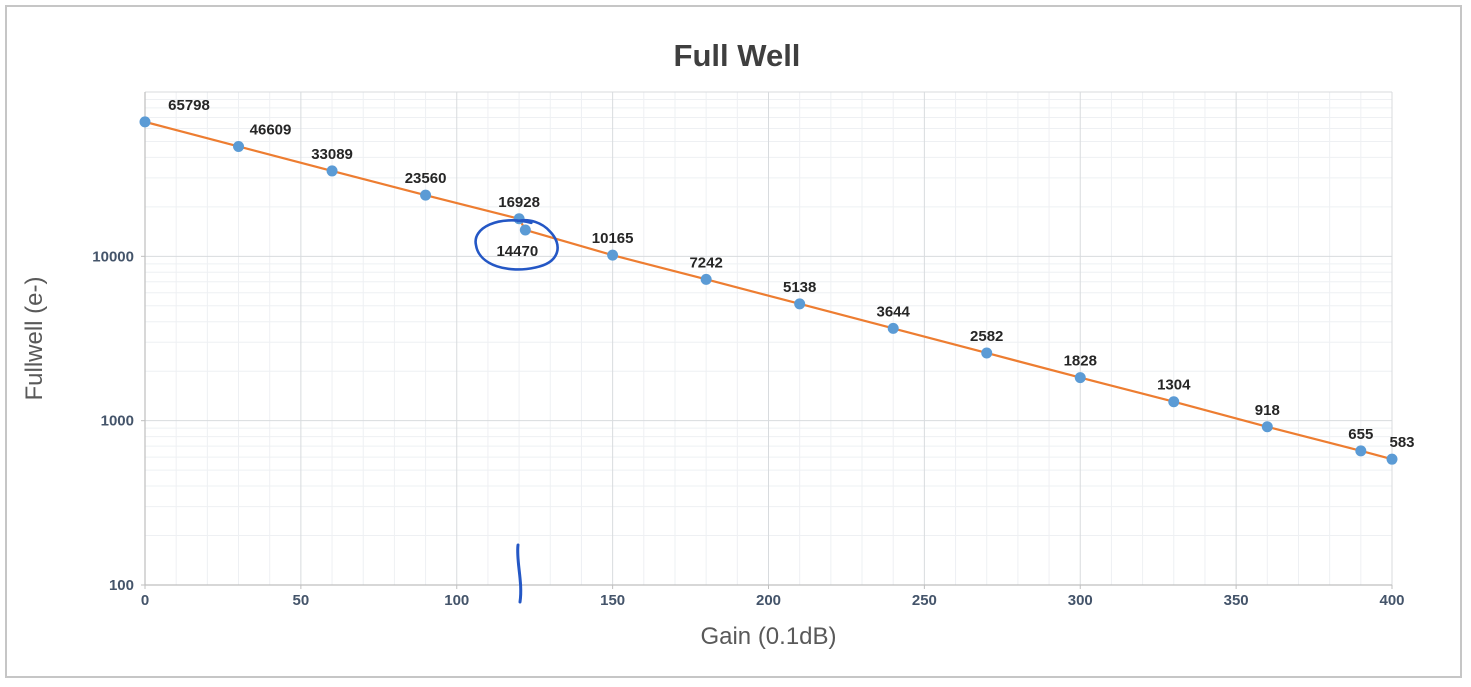 Image resolution: width=1471 pixels, height=687 pixels. I want to click on x-tick-label: 150, so click(612, 600).